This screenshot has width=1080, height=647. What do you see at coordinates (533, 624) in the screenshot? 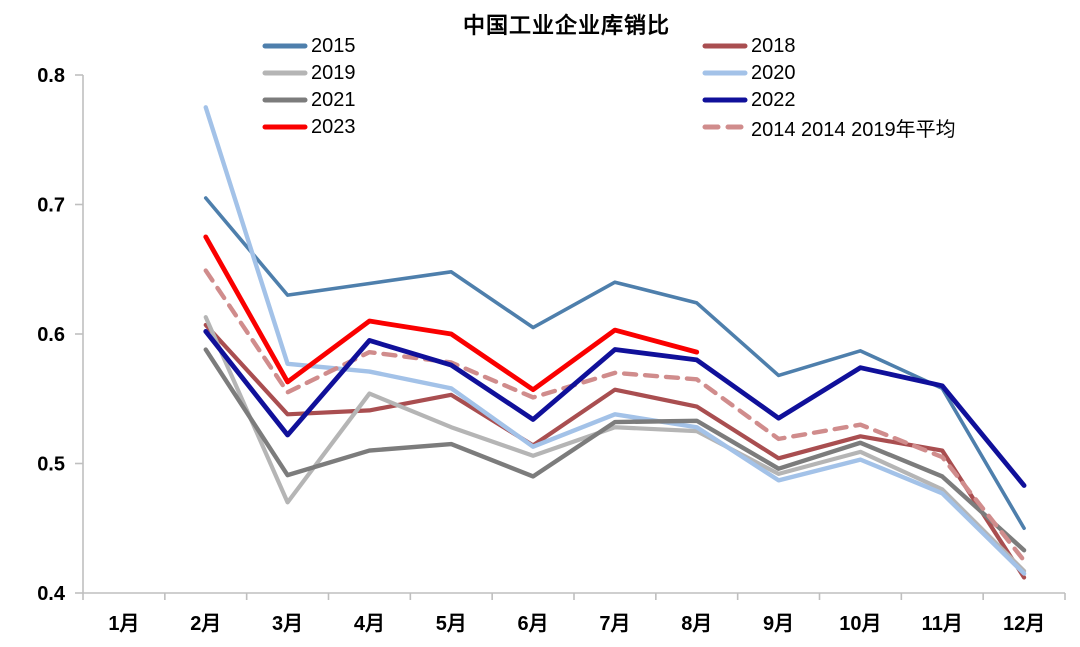
I see `x-tick-label: 6月` at bounding box center [533, 624].